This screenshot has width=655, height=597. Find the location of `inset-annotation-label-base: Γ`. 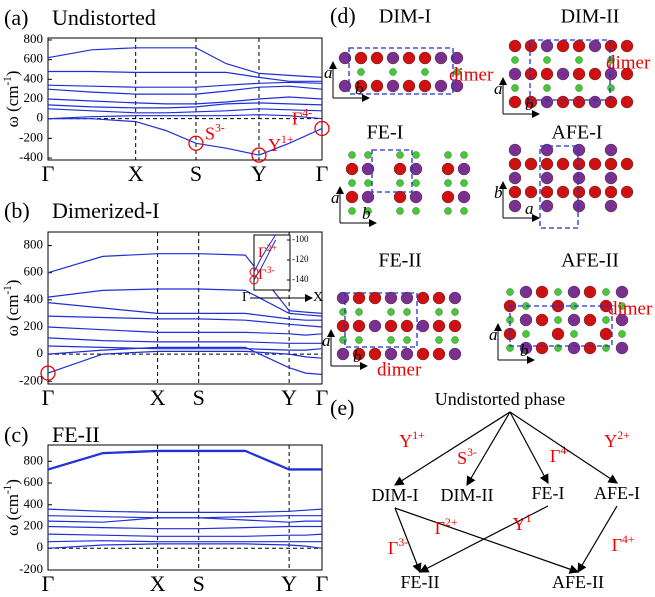

inset-annotation-label-base: Γ is located at coordinates (262, 253).